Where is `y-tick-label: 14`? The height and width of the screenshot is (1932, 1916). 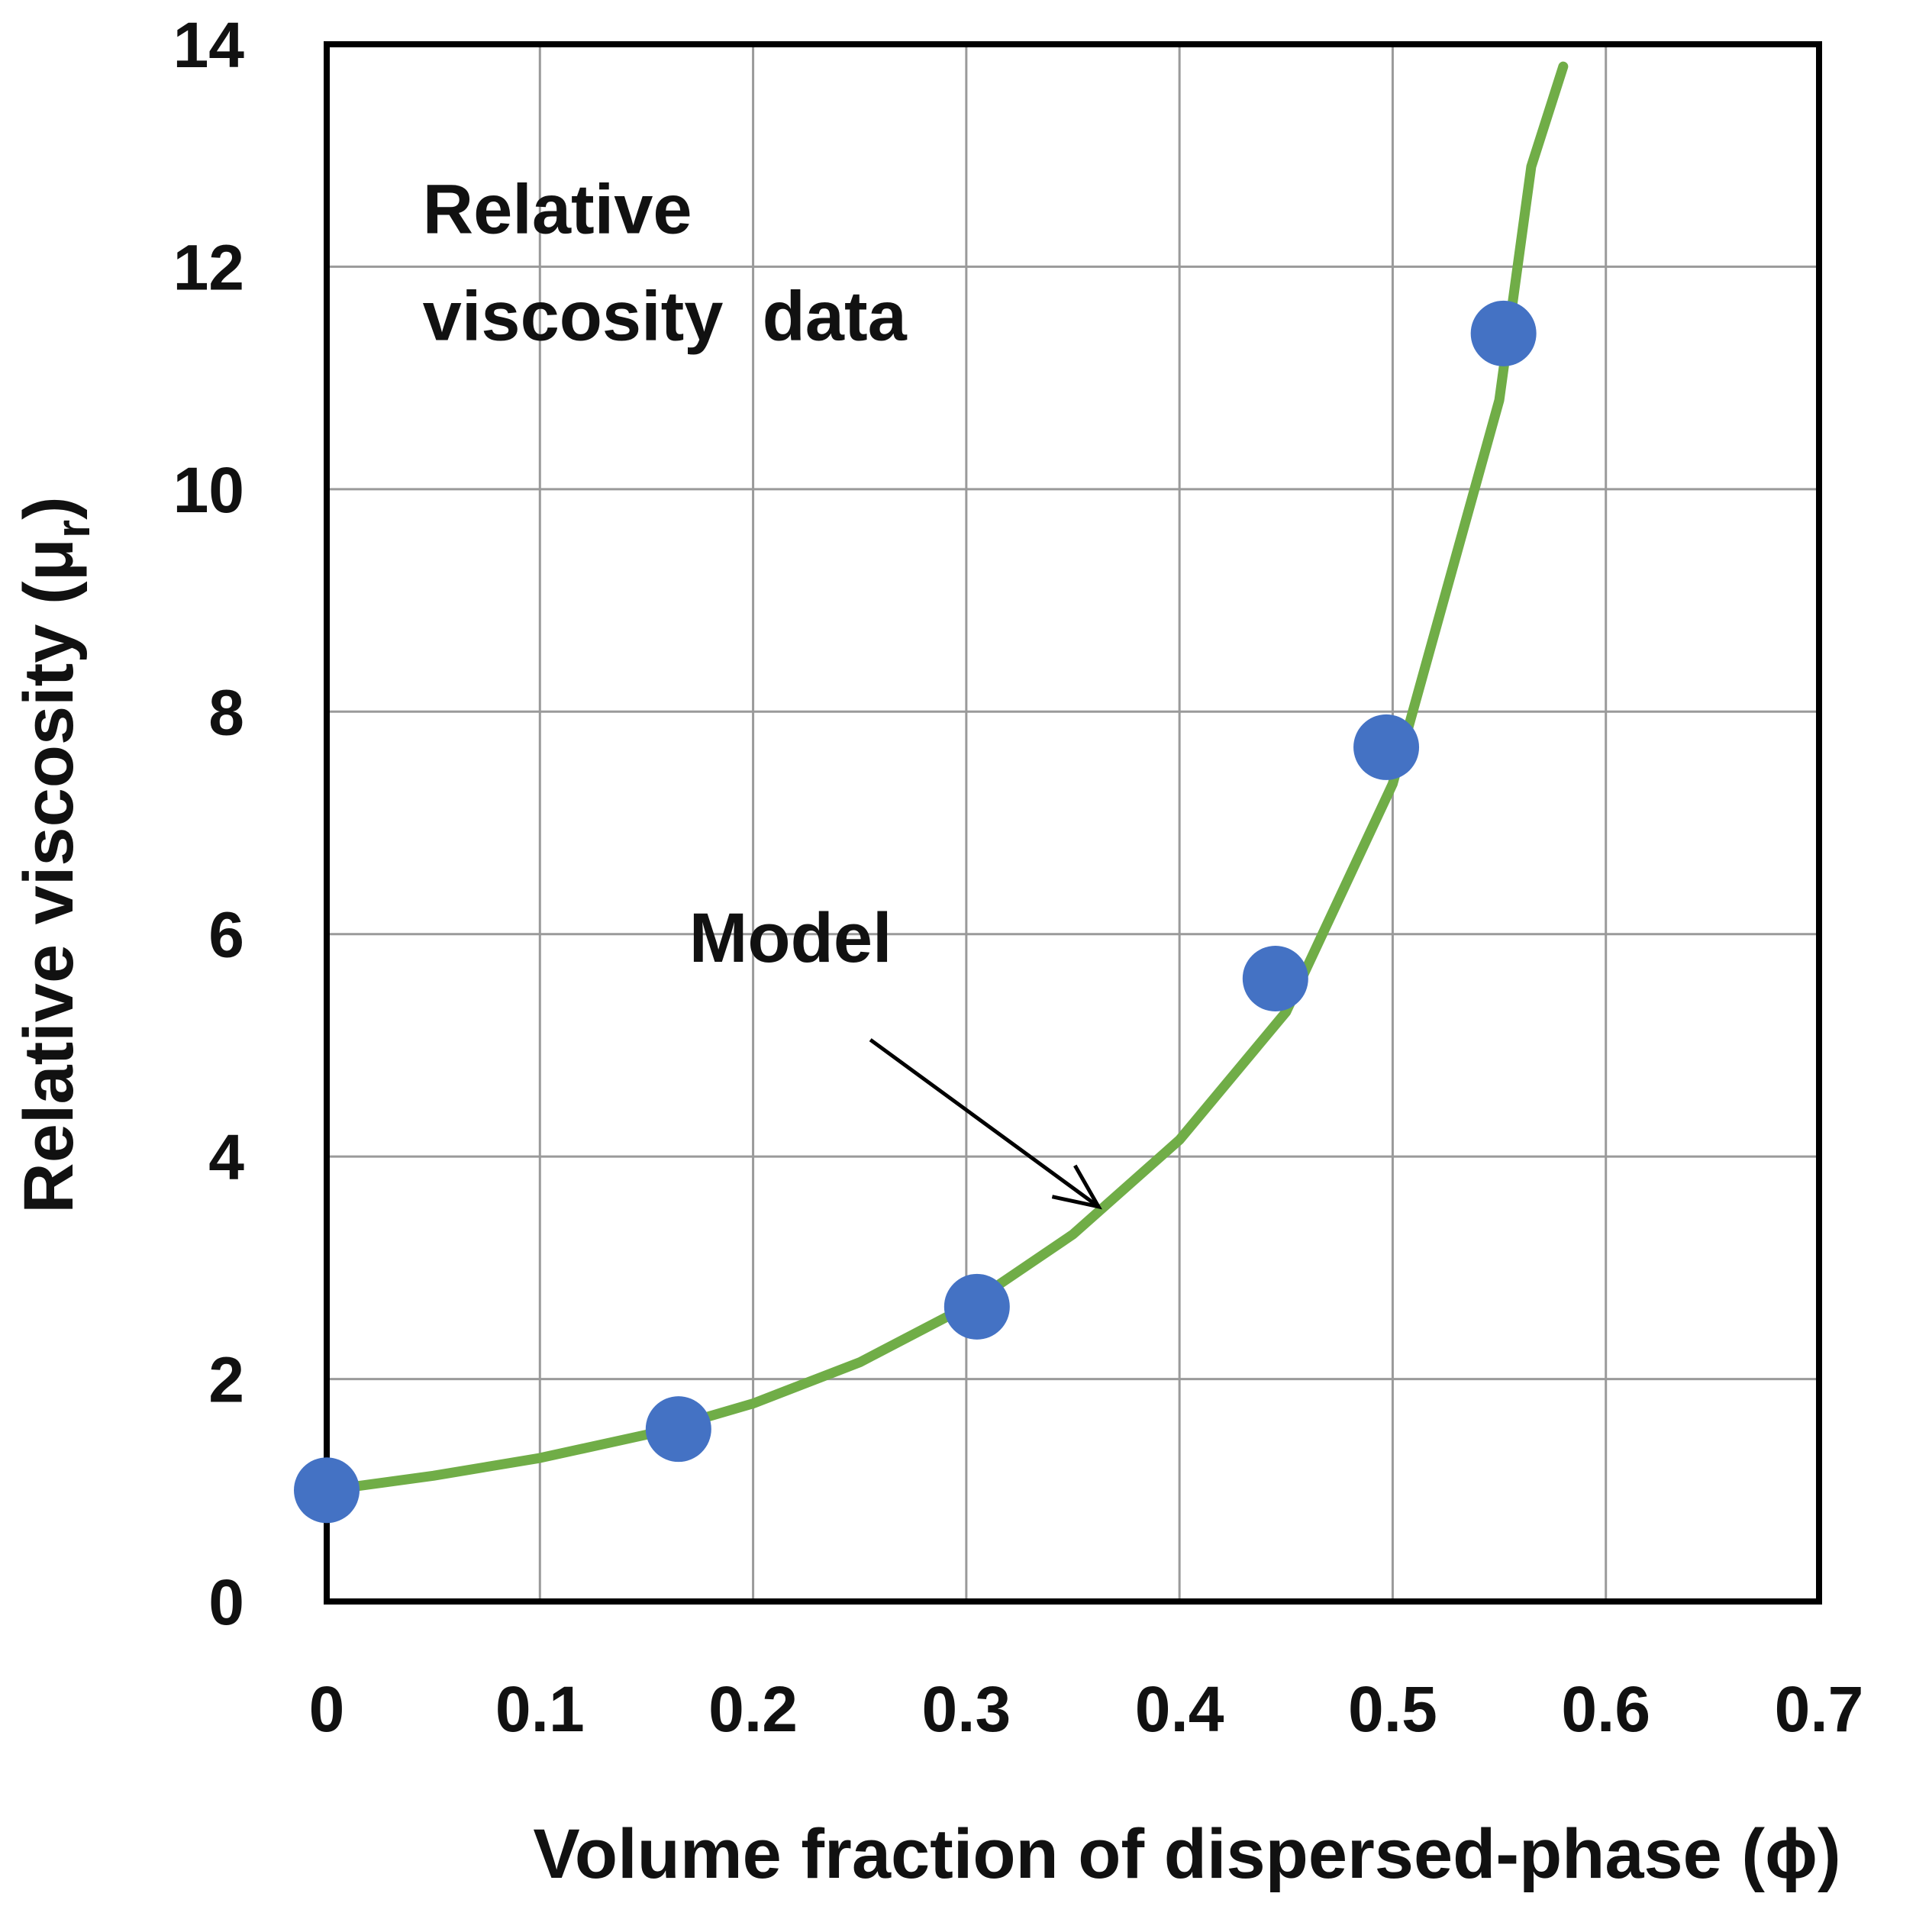
y-tick-label: 14 is located at coordinates (209, 45).